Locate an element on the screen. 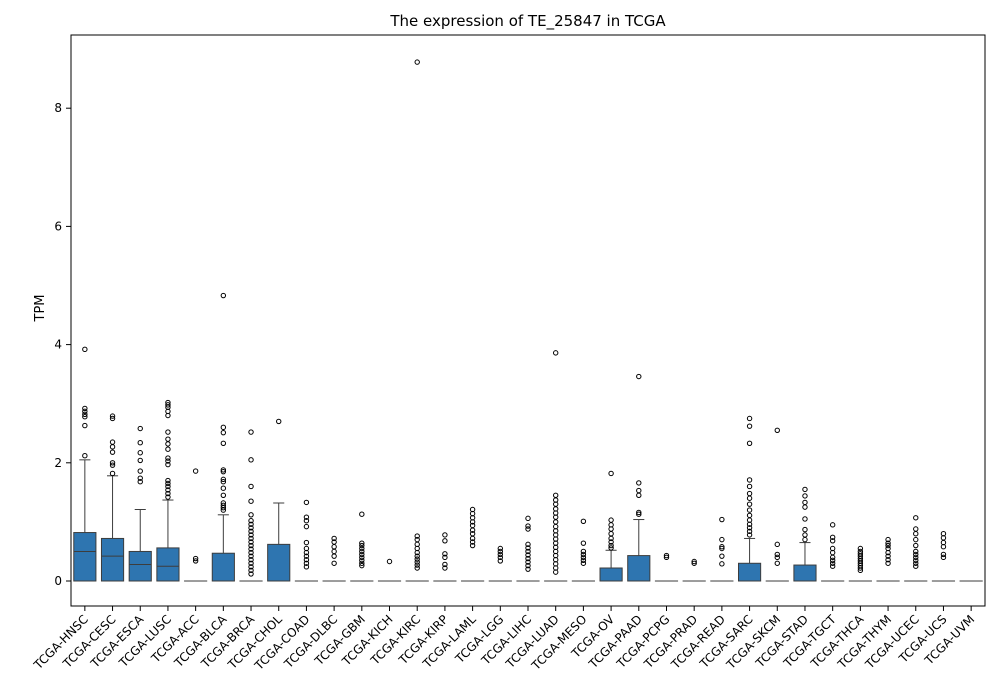  y-tick-label: 6 is located at coordinates (58, 226).